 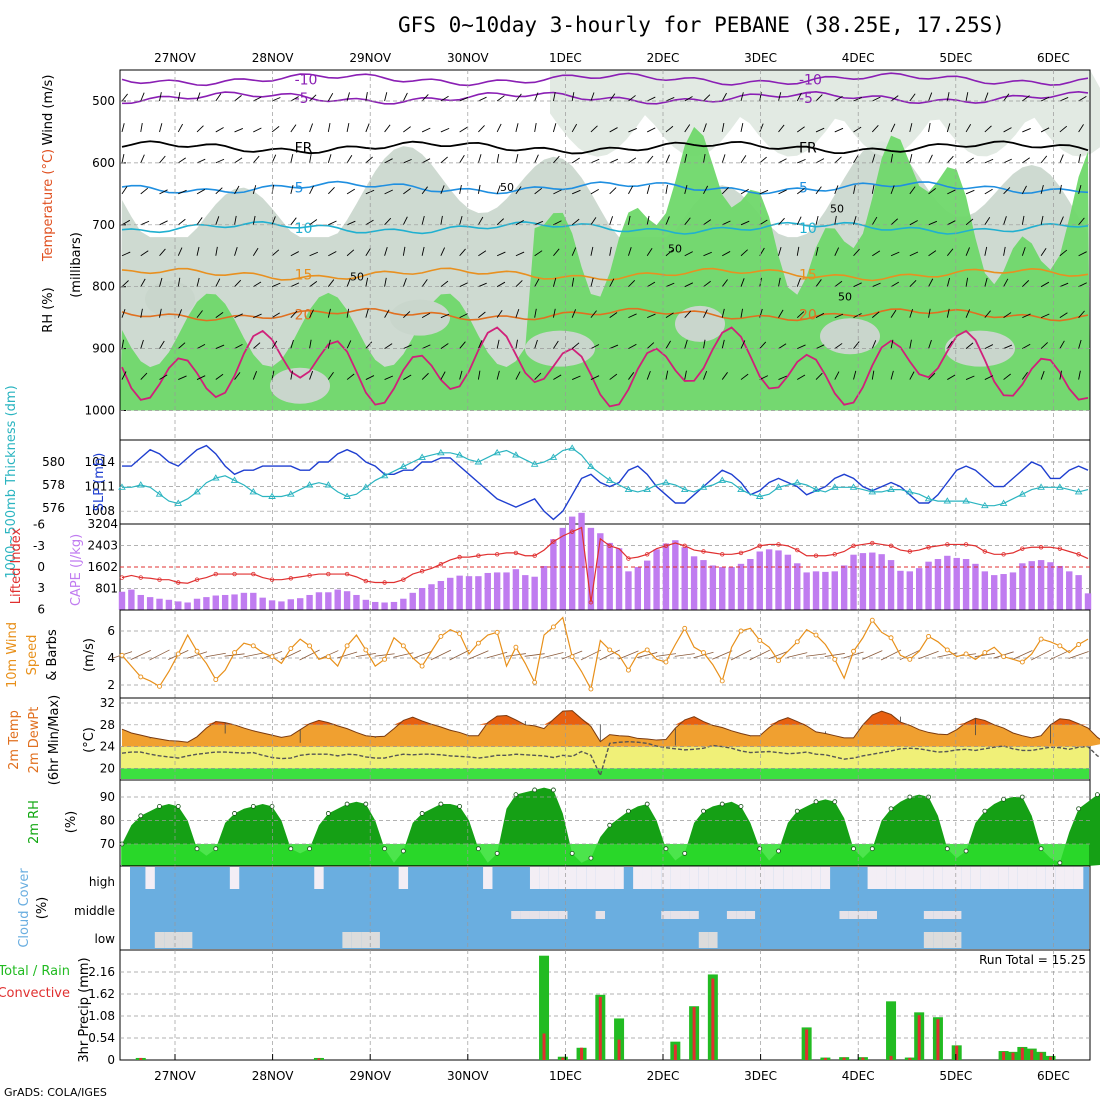 I want to click on axis-label-wind-units: (m/s), so click(x=89, y=655).